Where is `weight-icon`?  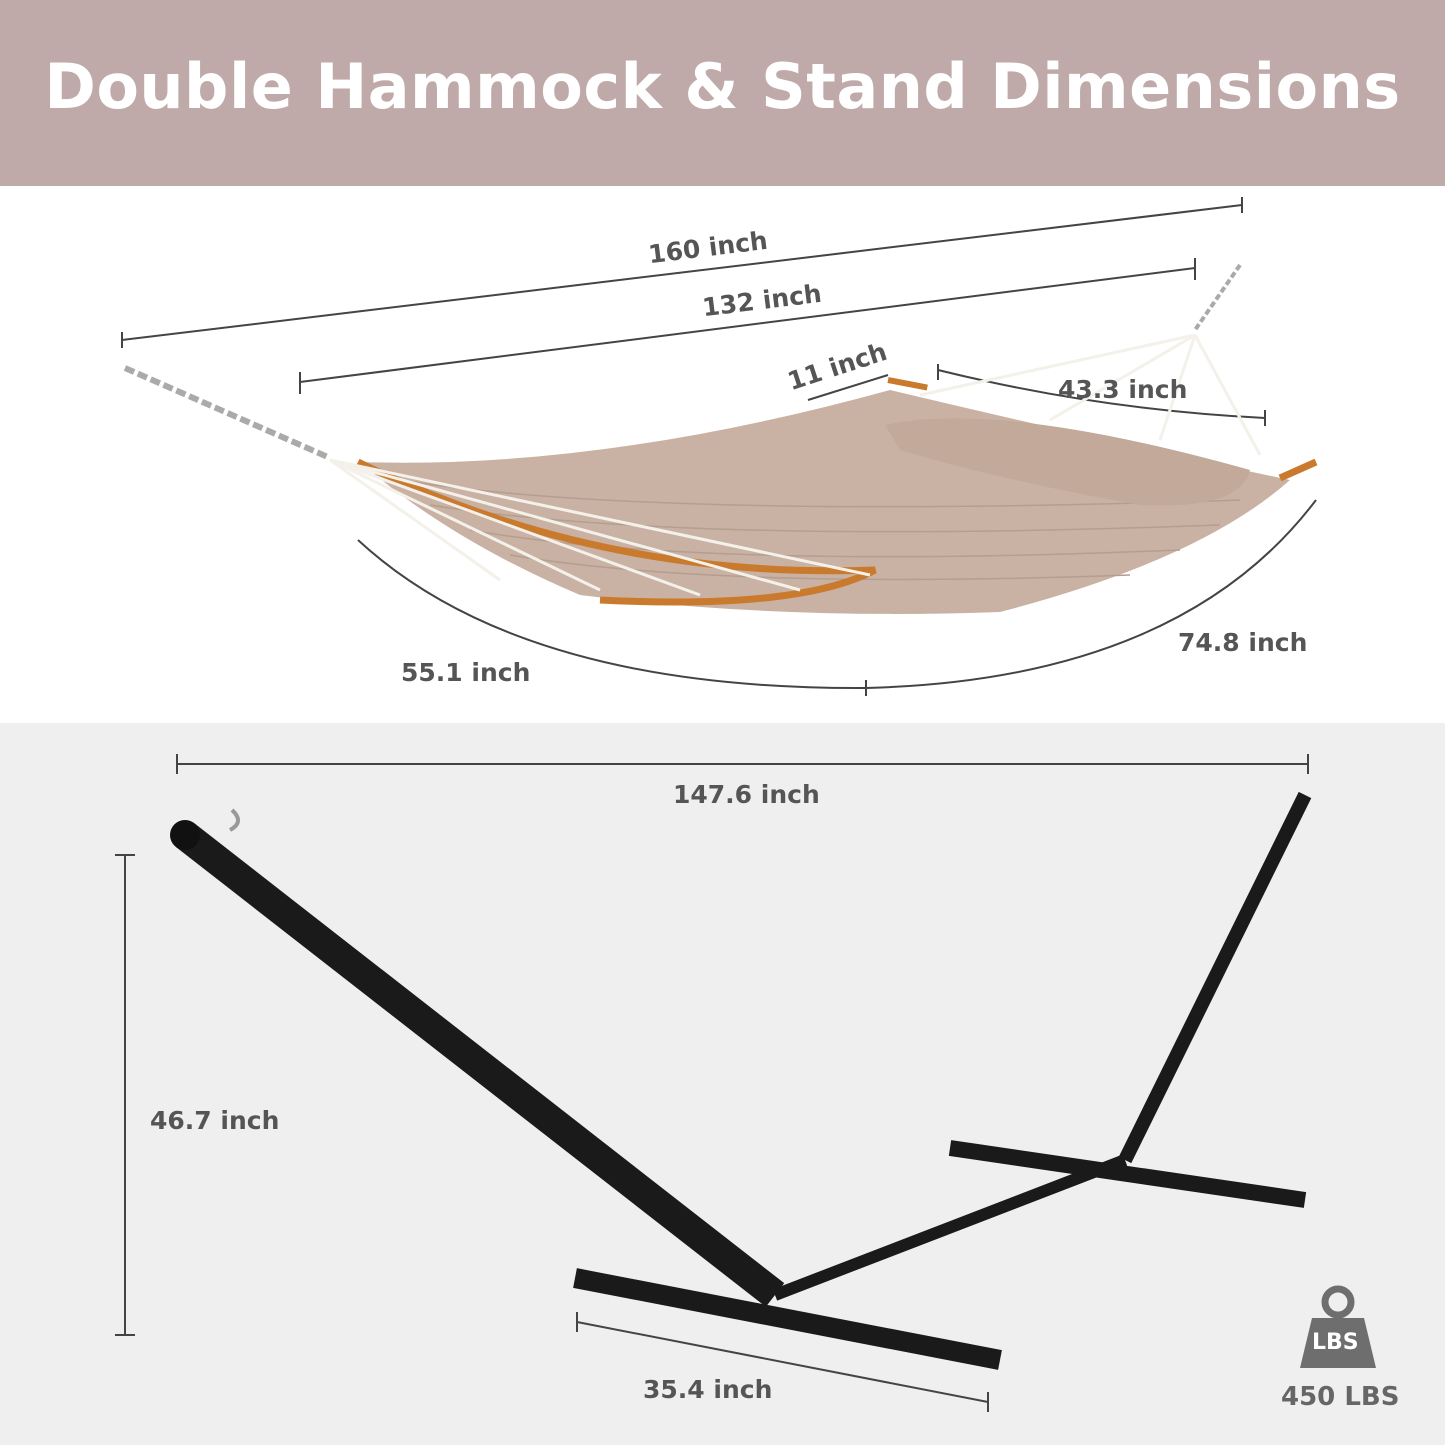 weight-icon is located at coordinates (1338, 1326).